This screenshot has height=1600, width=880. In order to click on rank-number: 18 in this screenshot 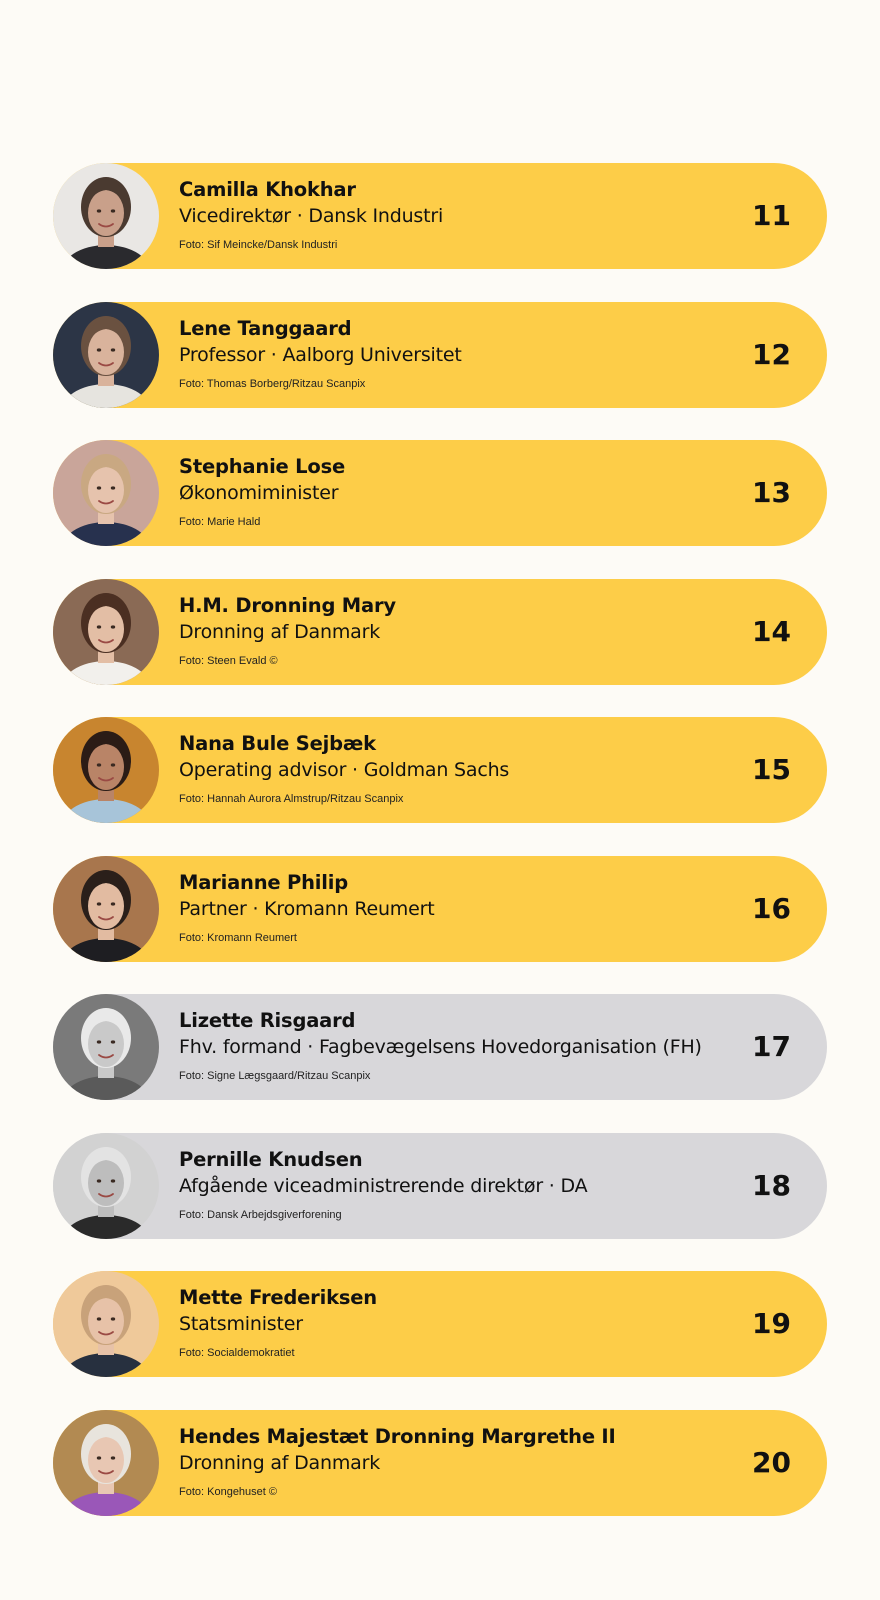, I will do `click(771, 1185)`.